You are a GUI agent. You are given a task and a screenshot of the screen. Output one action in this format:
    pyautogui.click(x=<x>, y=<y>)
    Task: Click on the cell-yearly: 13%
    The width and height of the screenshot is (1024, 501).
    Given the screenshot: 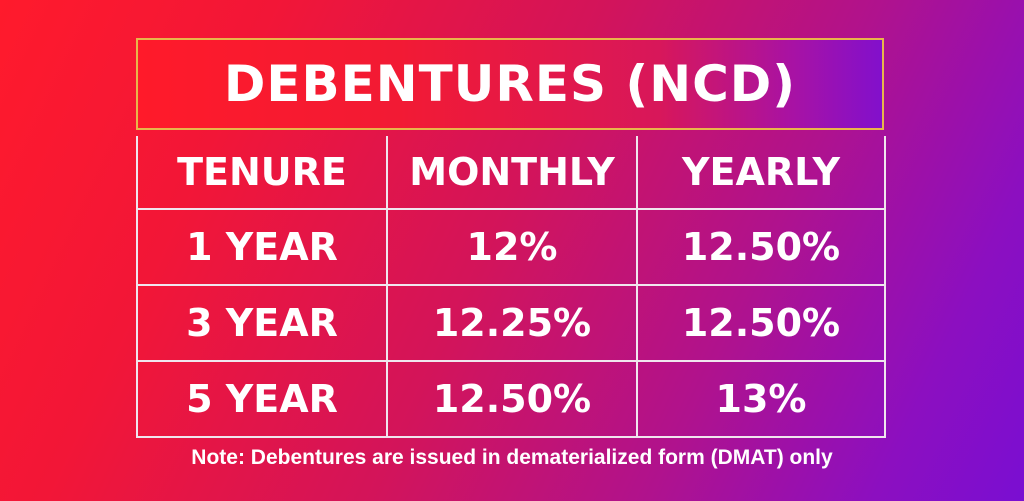 What is the action you would take?
    pyautogui.click(x=761, y=399)
    